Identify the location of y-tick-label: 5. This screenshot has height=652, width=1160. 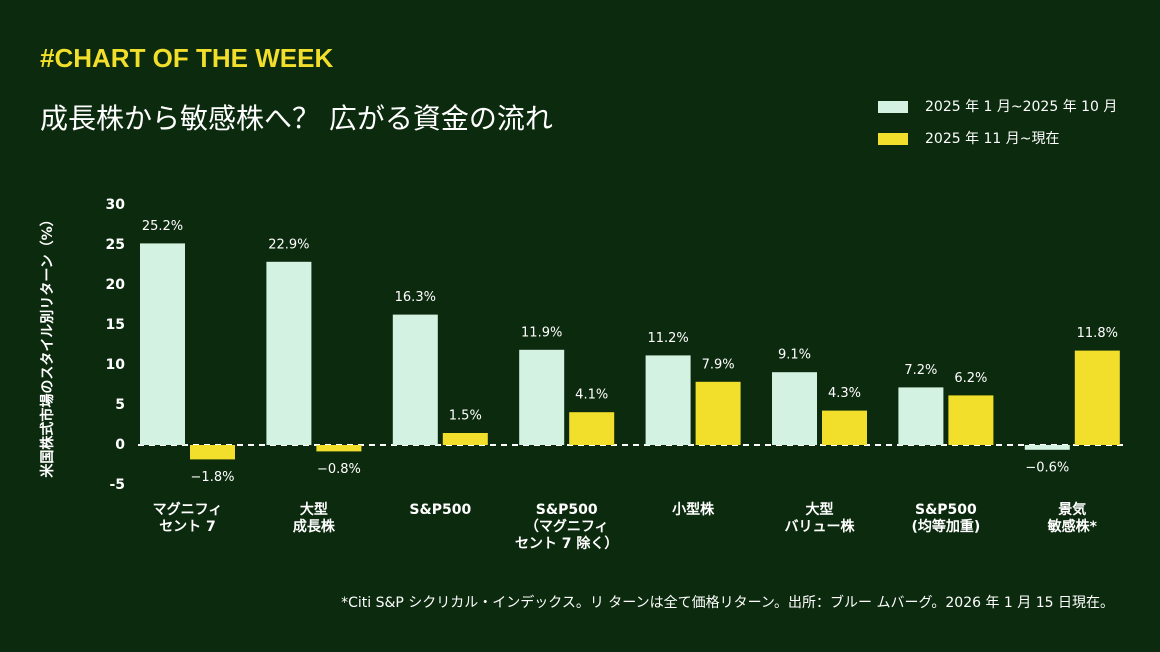
(120, 405).